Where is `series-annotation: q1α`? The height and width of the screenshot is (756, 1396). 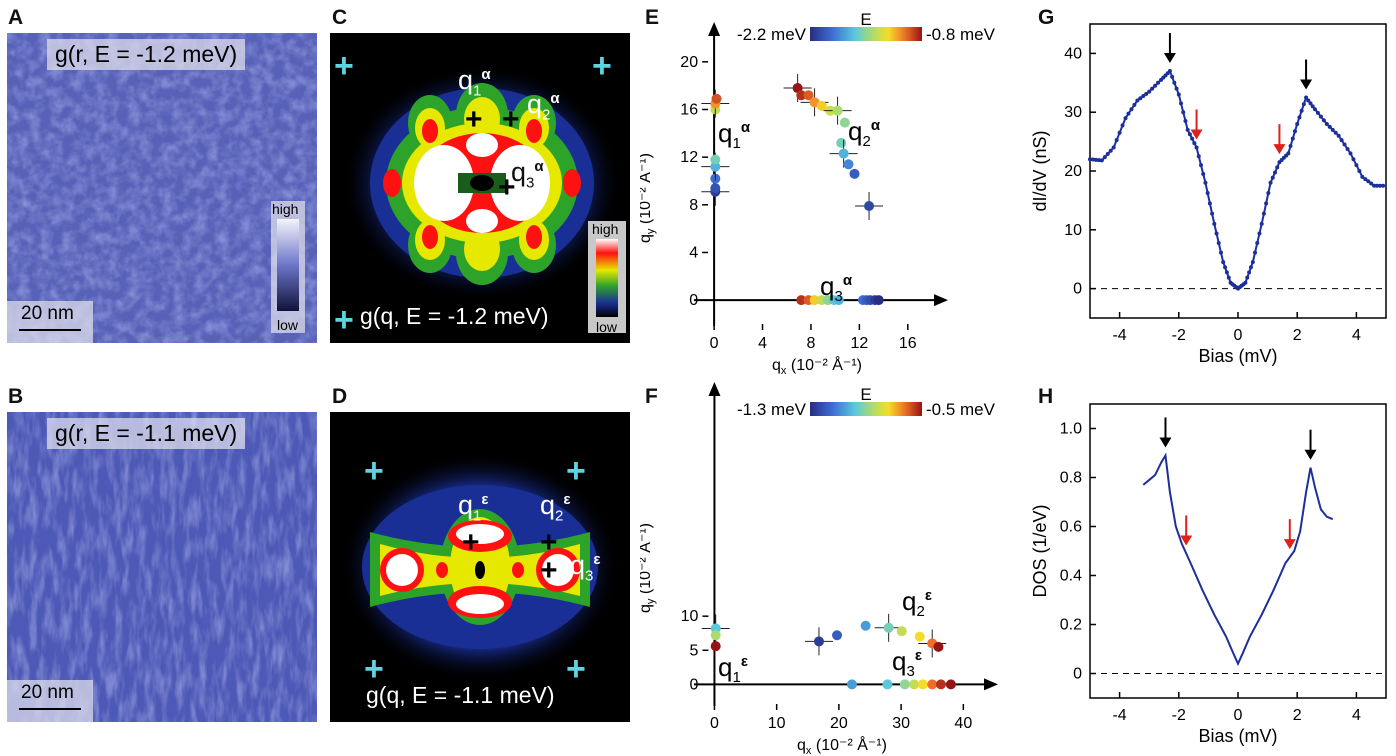 series-annotation: q1α is located at coordinates (734, 135).